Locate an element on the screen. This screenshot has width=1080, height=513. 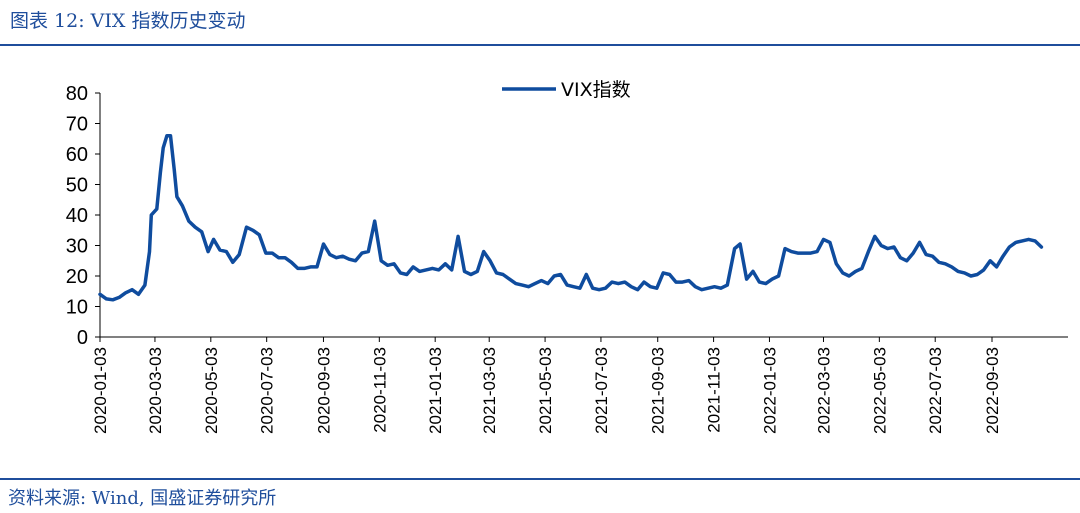
y-tick-label: 40 is located at coordinates (77, 216).